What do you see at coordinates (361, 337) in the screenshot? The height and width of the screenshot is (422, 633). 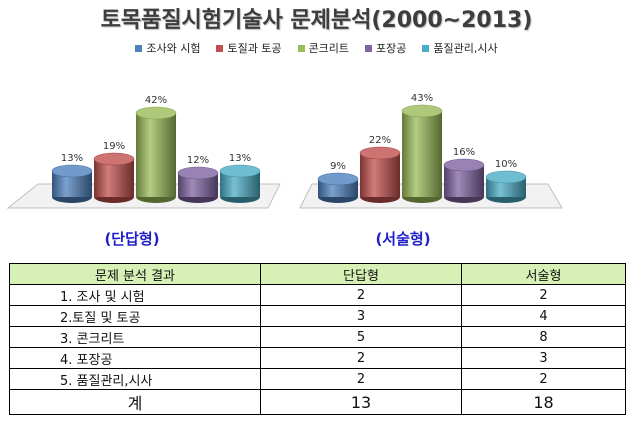 I see `cell-short-answer: 5` at bounding box center [361, 337].